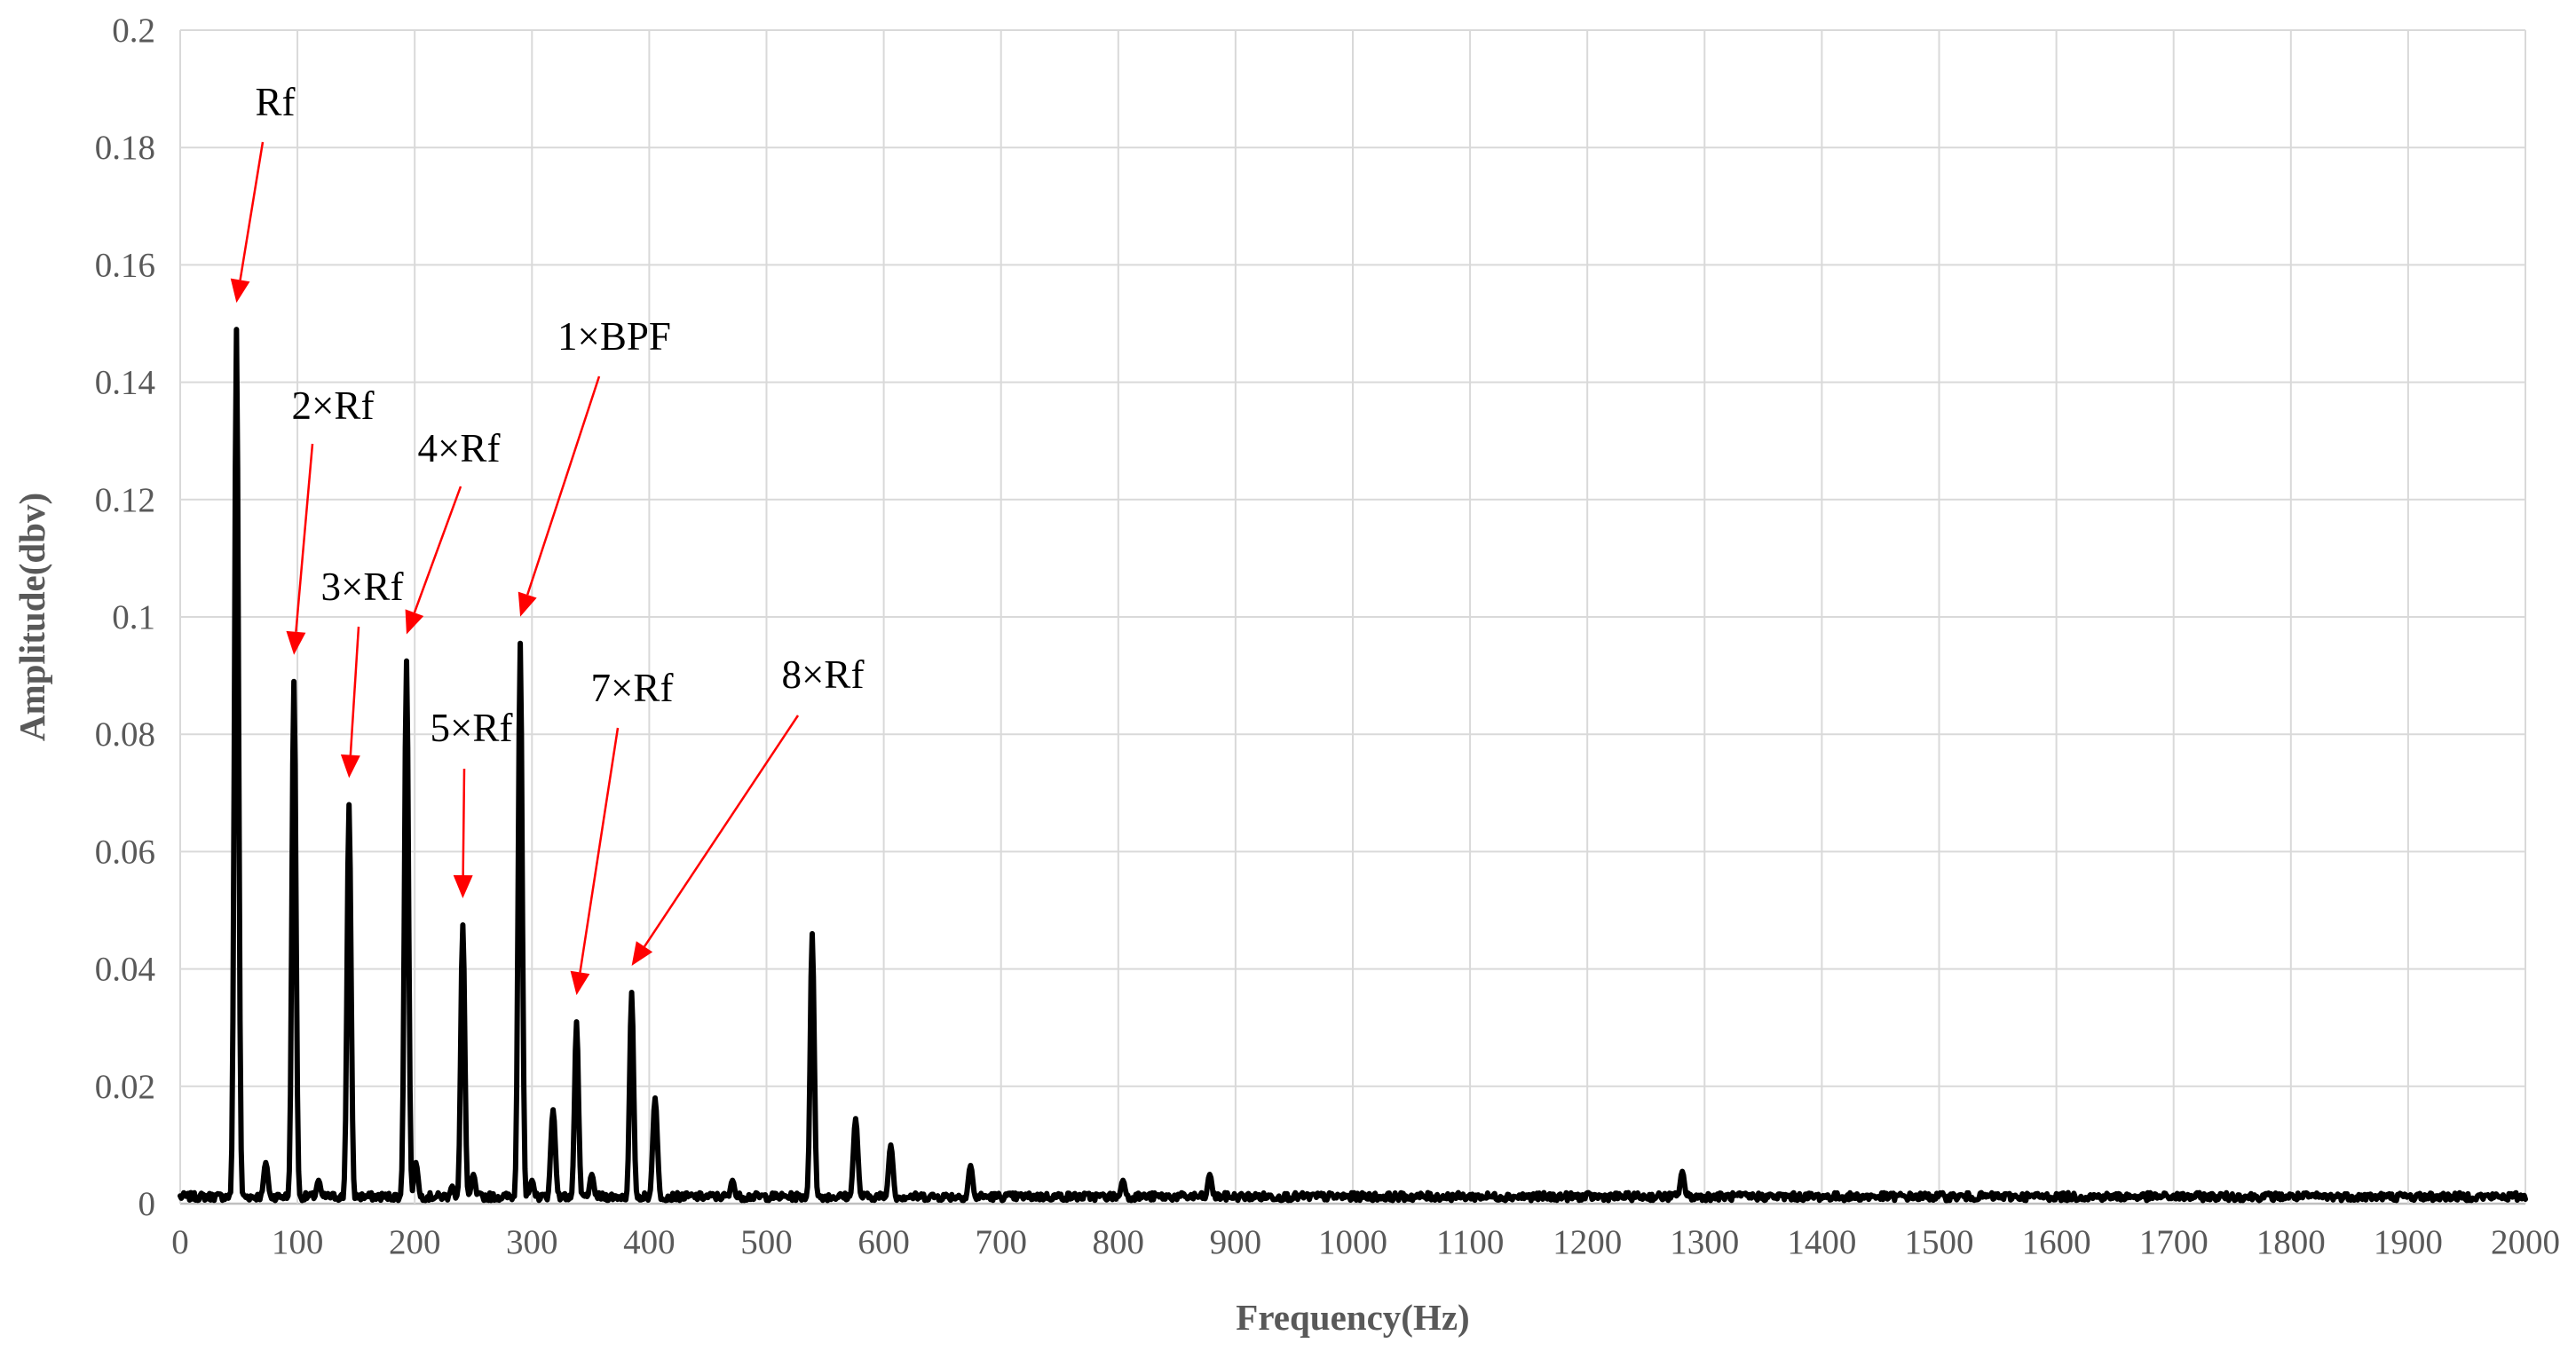 Image resolution: width=2576 pixels, height=1359 pixels. What do you see at coordinates (823, 674) in the screenshot?
I see `annotation-label: 8×Rf` at bounding box center [823, 674].